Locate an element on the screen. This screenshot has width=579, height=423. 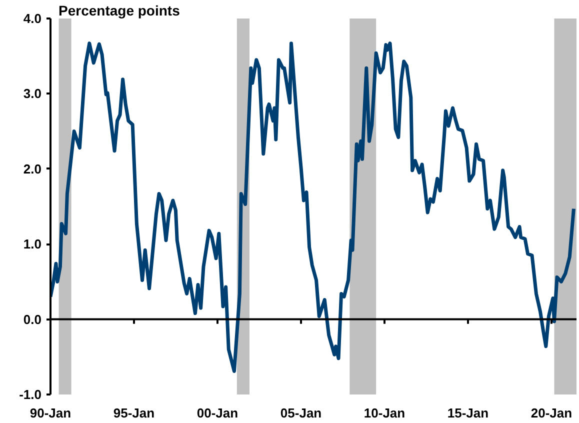
x-tick-label: 95-Jan is located at coordinates (134, 413).